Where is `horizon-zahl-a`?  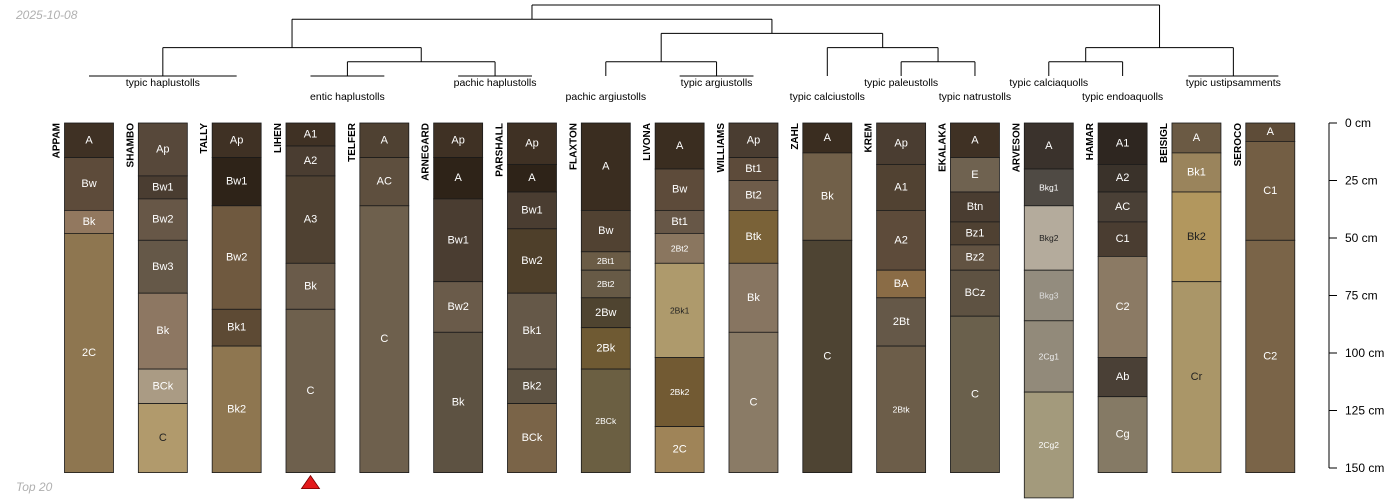
horizon-zahl-a is located at coordinates (827, 138).